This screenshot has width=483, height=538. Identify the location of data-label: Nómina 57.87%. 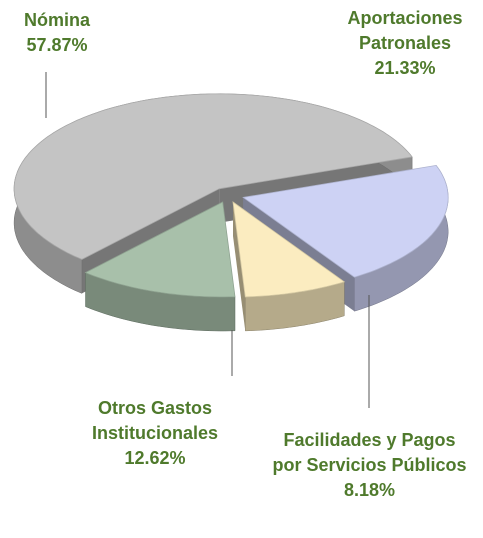
(58, 33).